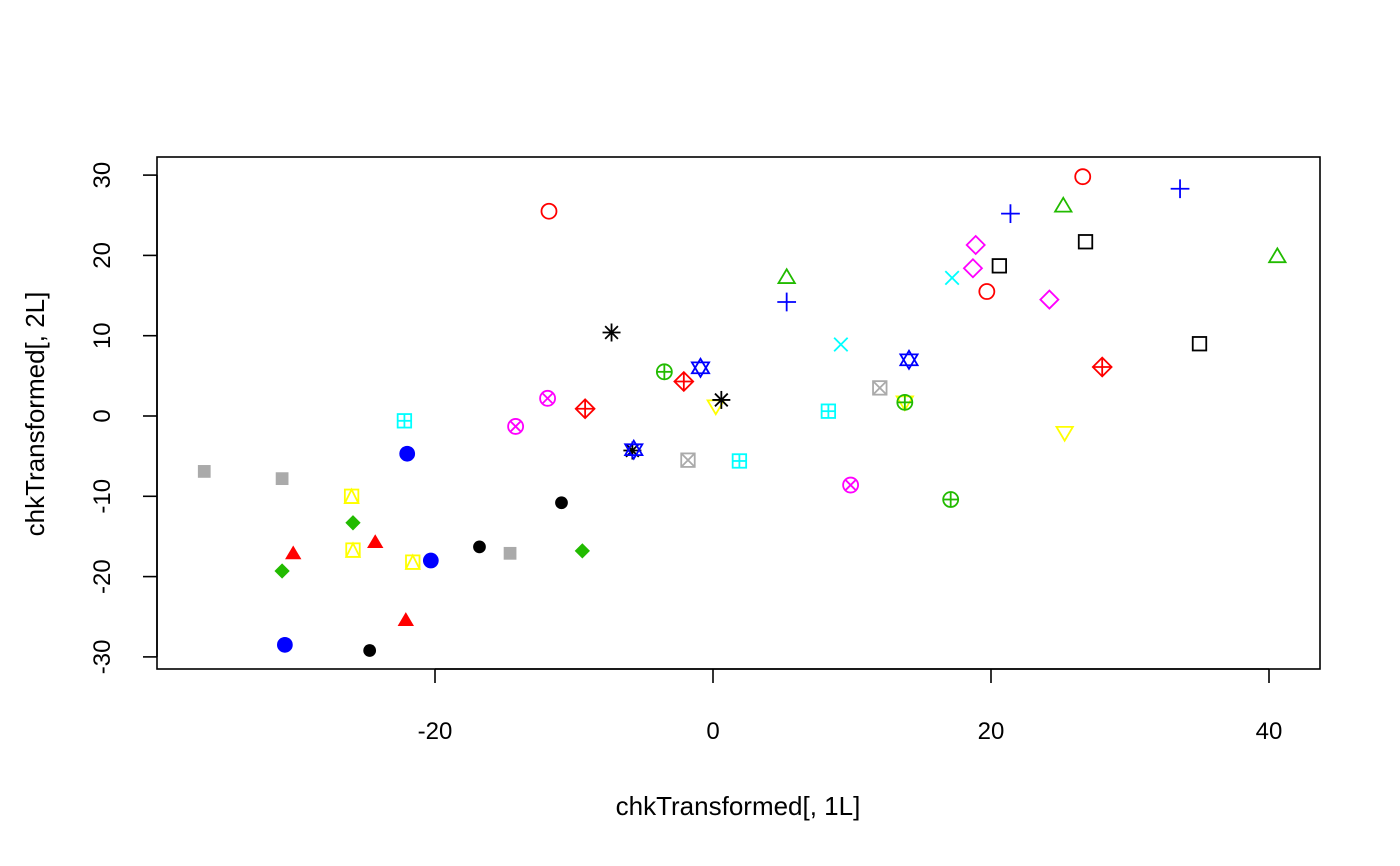 The image size is (1400, 866). Describe the element at coordinates (102, 335) in the screenshot. I see `y-tick-label: 10` at that location.